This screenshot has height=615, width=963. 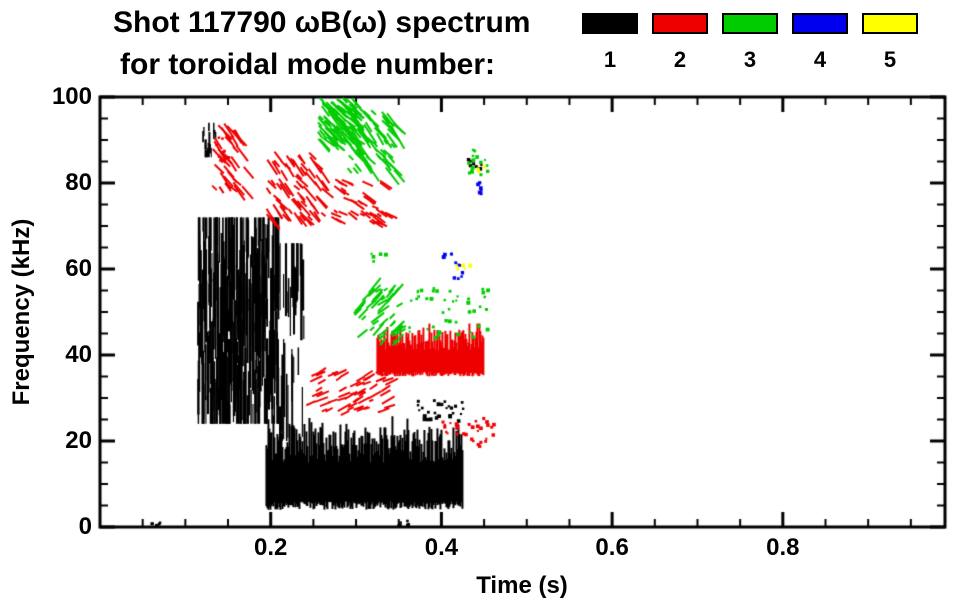 What do you see at coordinates (78, 182) in the screenshot?
I see `y-tick-label: 80` at bounding box center [78, 182].